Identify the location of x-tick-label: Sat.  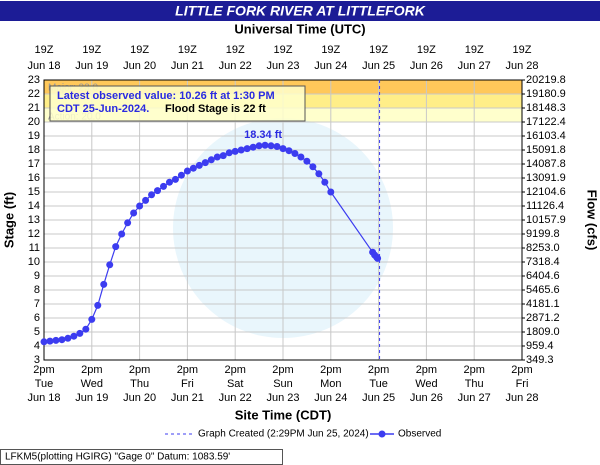
(235, 384).